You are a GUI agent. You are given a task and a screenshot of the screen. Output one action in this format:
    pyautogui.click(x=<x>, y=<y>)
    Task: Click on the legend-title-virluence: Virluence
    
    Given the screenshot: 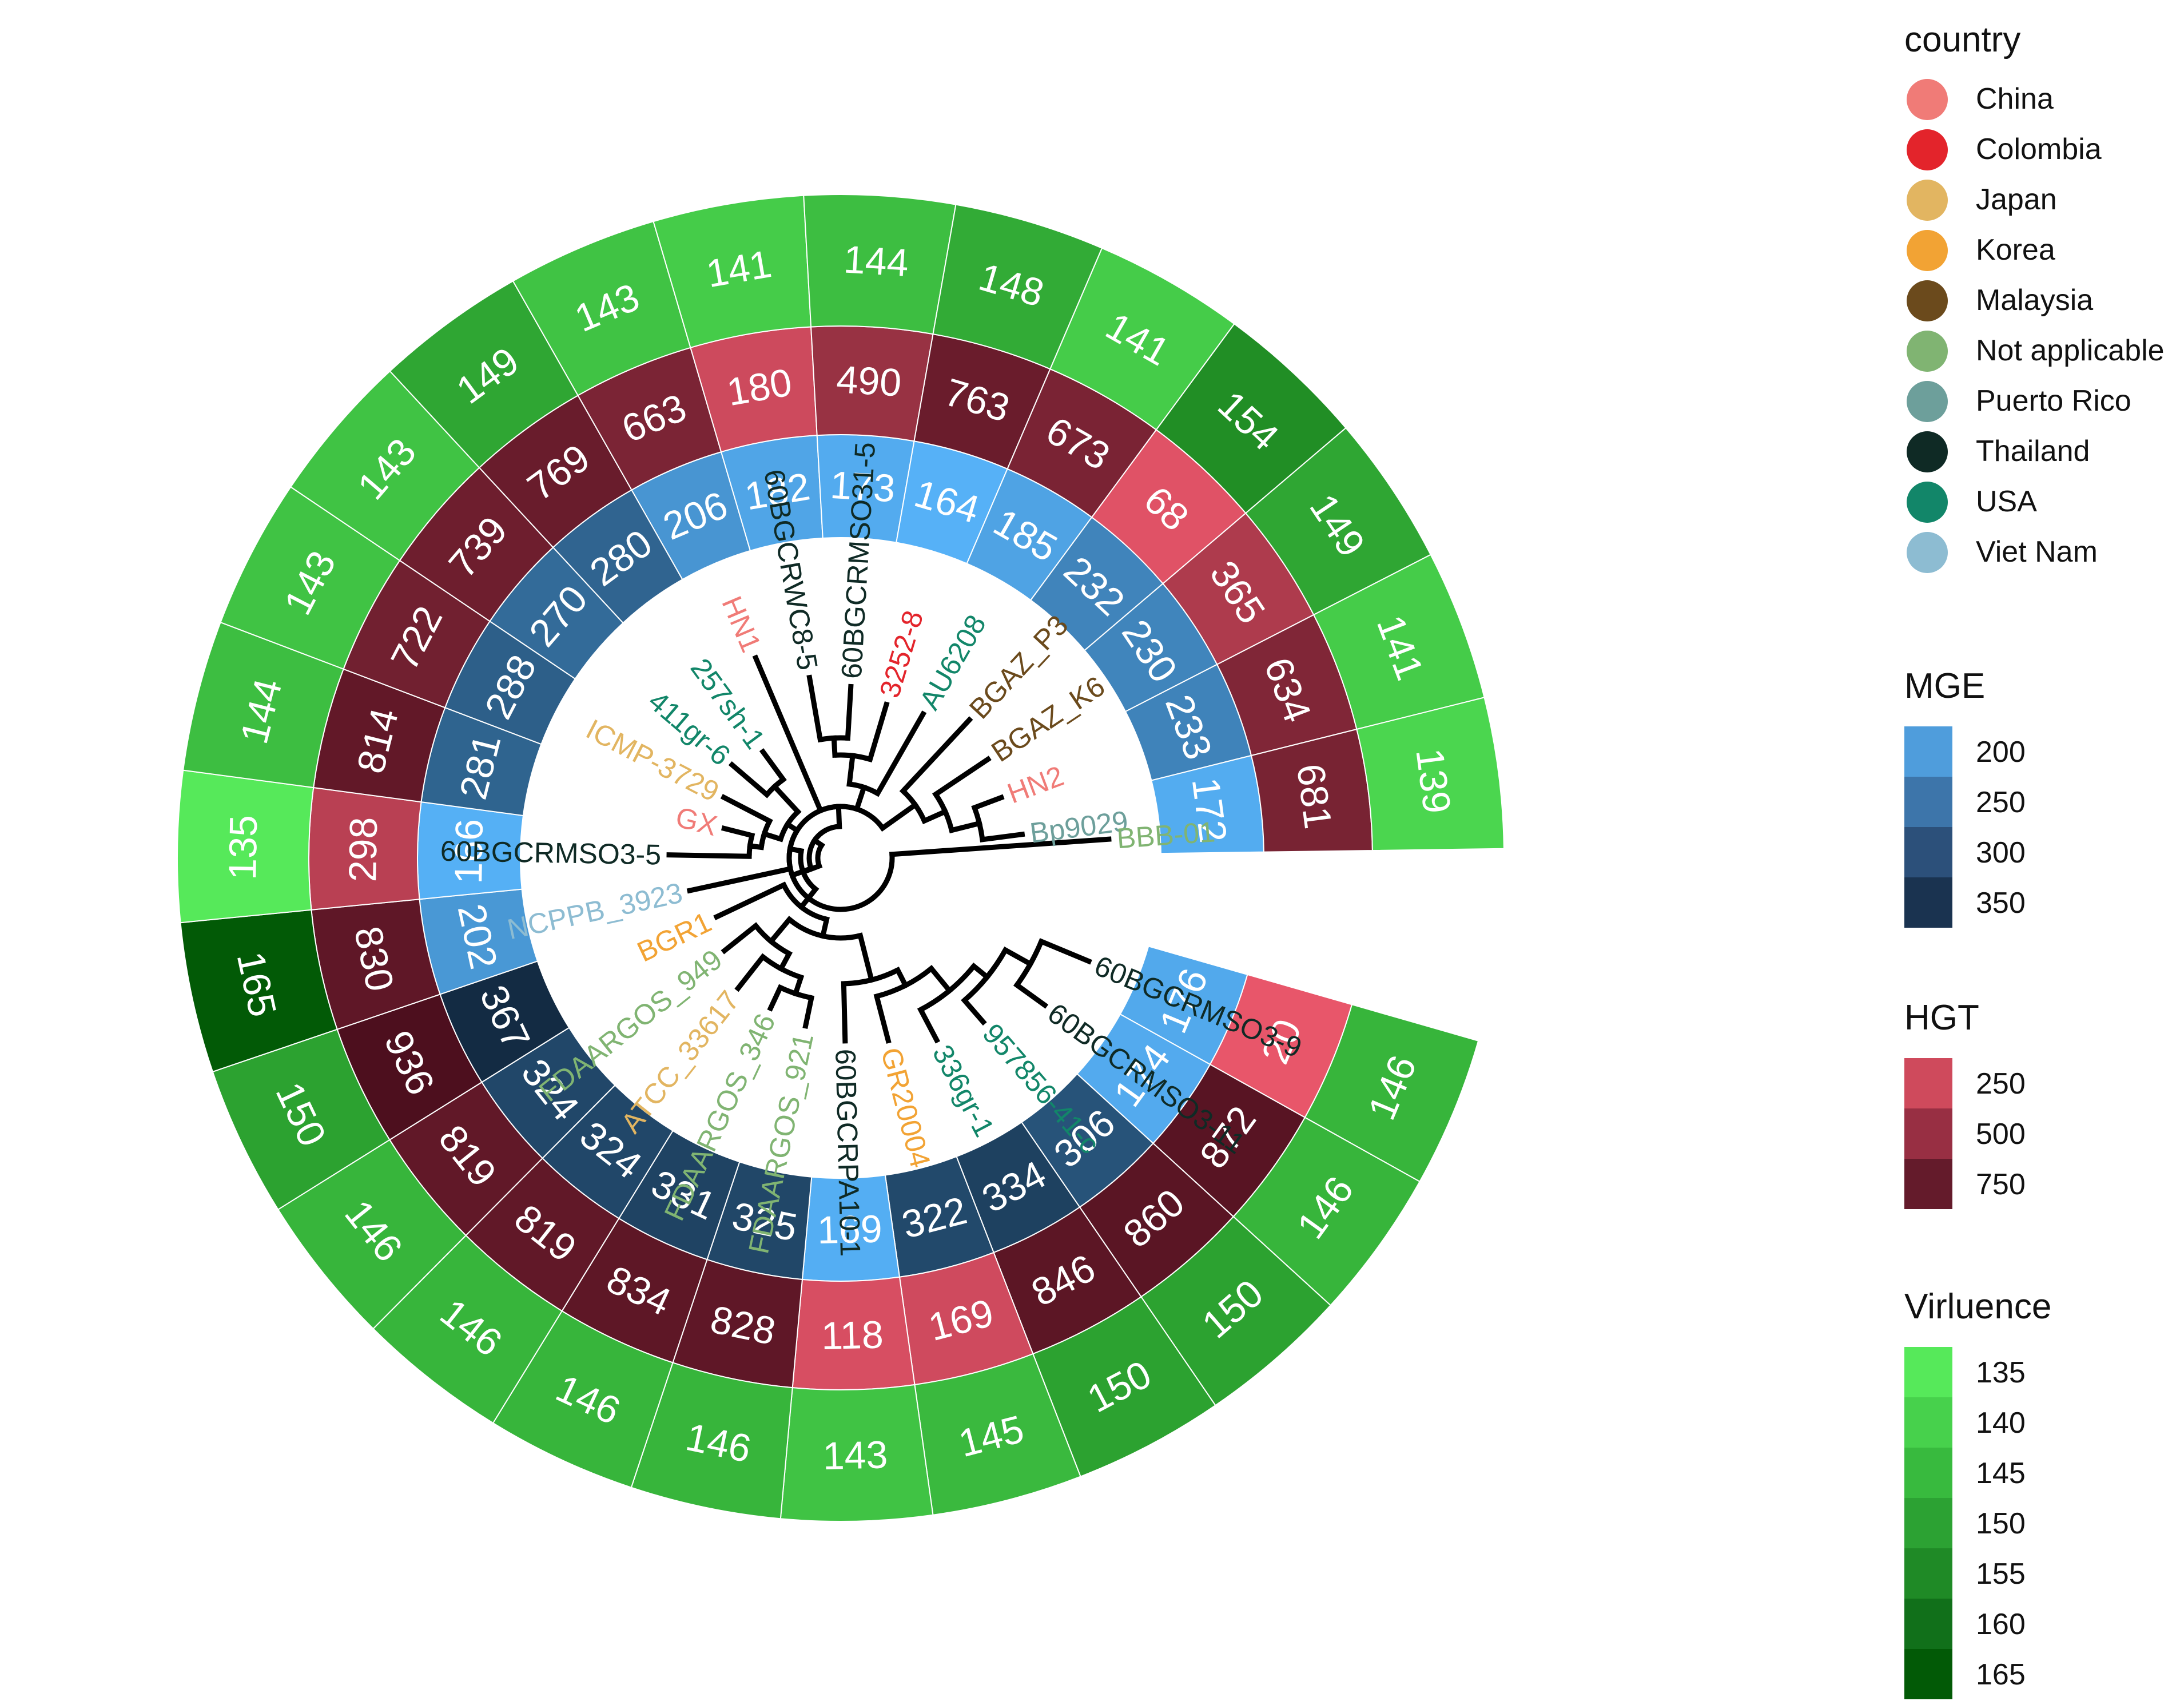 What is the action you would take?
    pyautogui.click(x=1977, y=1306)
    